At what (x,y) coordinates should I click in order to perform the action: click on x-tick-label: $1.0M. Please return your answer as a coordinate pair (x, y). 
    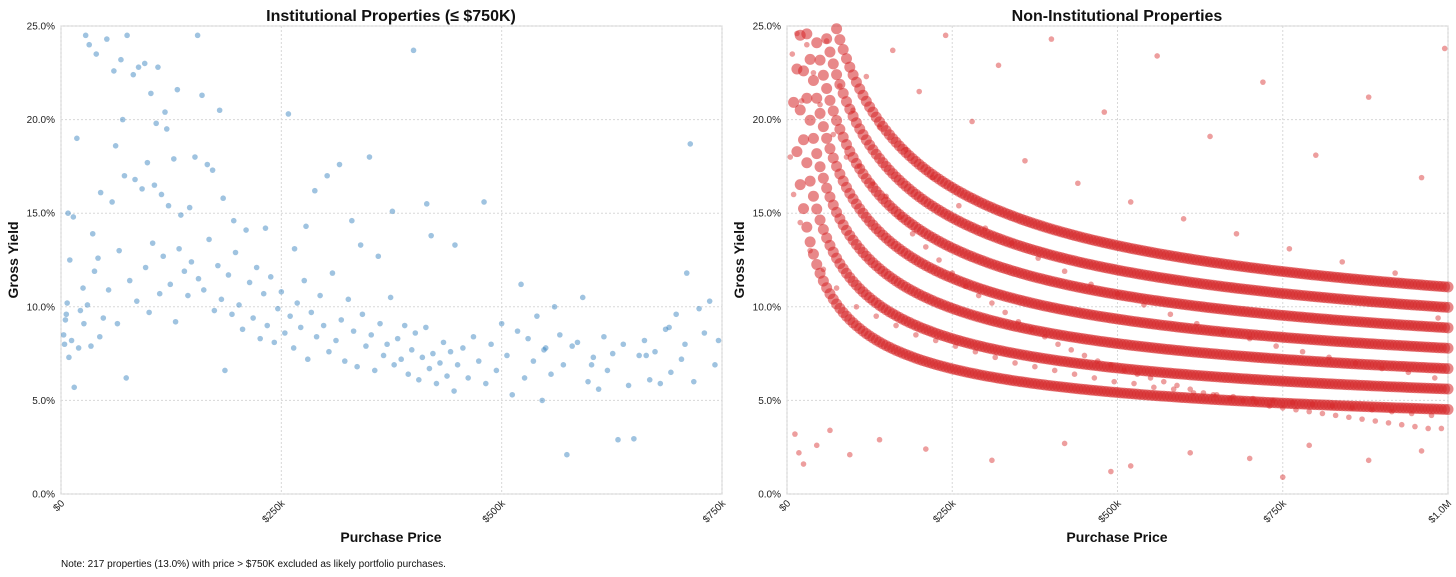
    Looking at the image, I should click on (1440, 511).